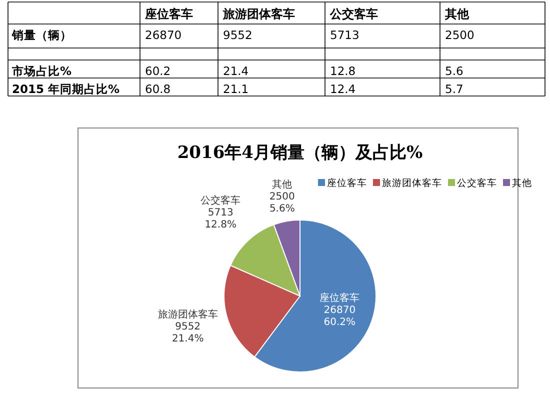 The image size is (550, 411). What do you see at coordinates (347, 183) in the screenshot?
I see `legend-label: 座位客车` at bounding box center [347, 183].